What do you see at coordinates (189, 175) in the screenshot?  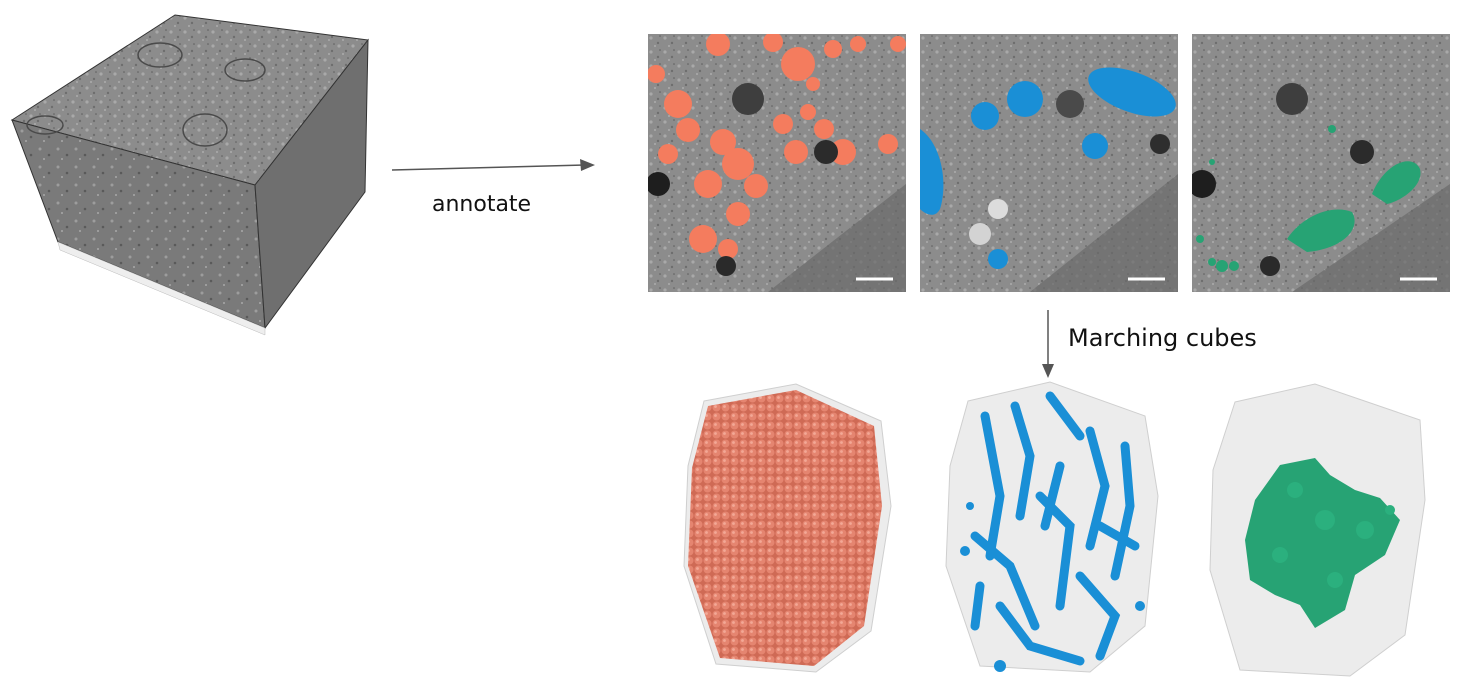 I see `em-volume-cube` at bounding box center [189, 175].